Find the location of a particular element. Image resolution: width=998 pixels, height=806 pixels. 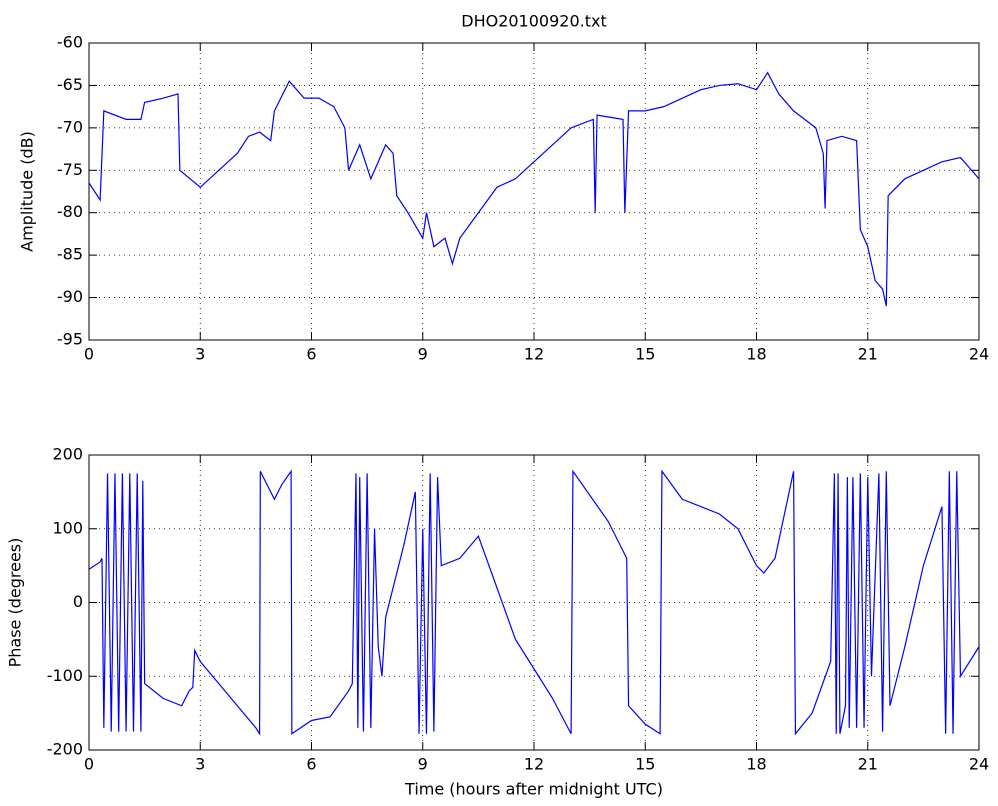

y-axis-label: Amplitude (dB) is located at coordinates (27, 191).